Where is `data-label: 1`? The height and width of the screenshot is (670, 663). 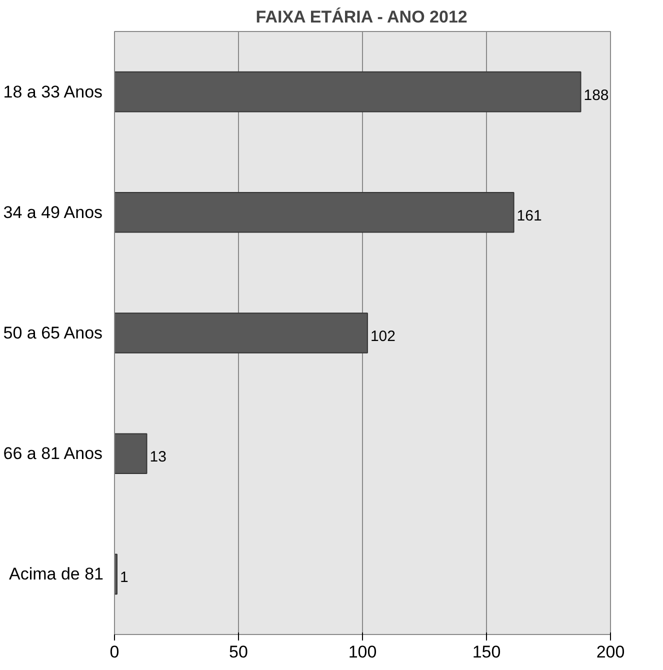
data-label: 1 is located at coordinates (124, 577).